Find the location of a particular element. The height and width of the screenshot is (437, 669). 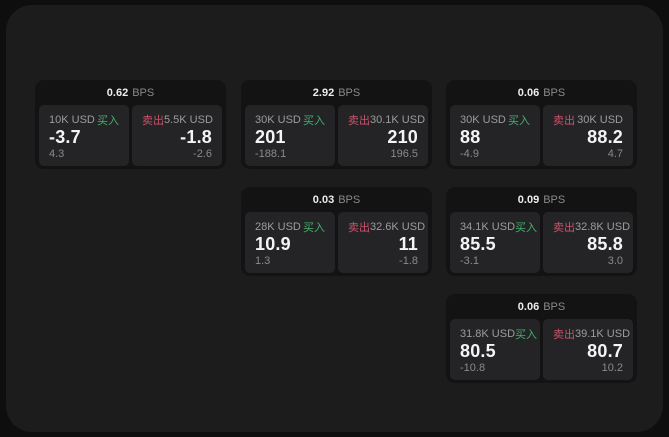

sell-size-label: 39.1K USD is located at coordinates (603, 334).